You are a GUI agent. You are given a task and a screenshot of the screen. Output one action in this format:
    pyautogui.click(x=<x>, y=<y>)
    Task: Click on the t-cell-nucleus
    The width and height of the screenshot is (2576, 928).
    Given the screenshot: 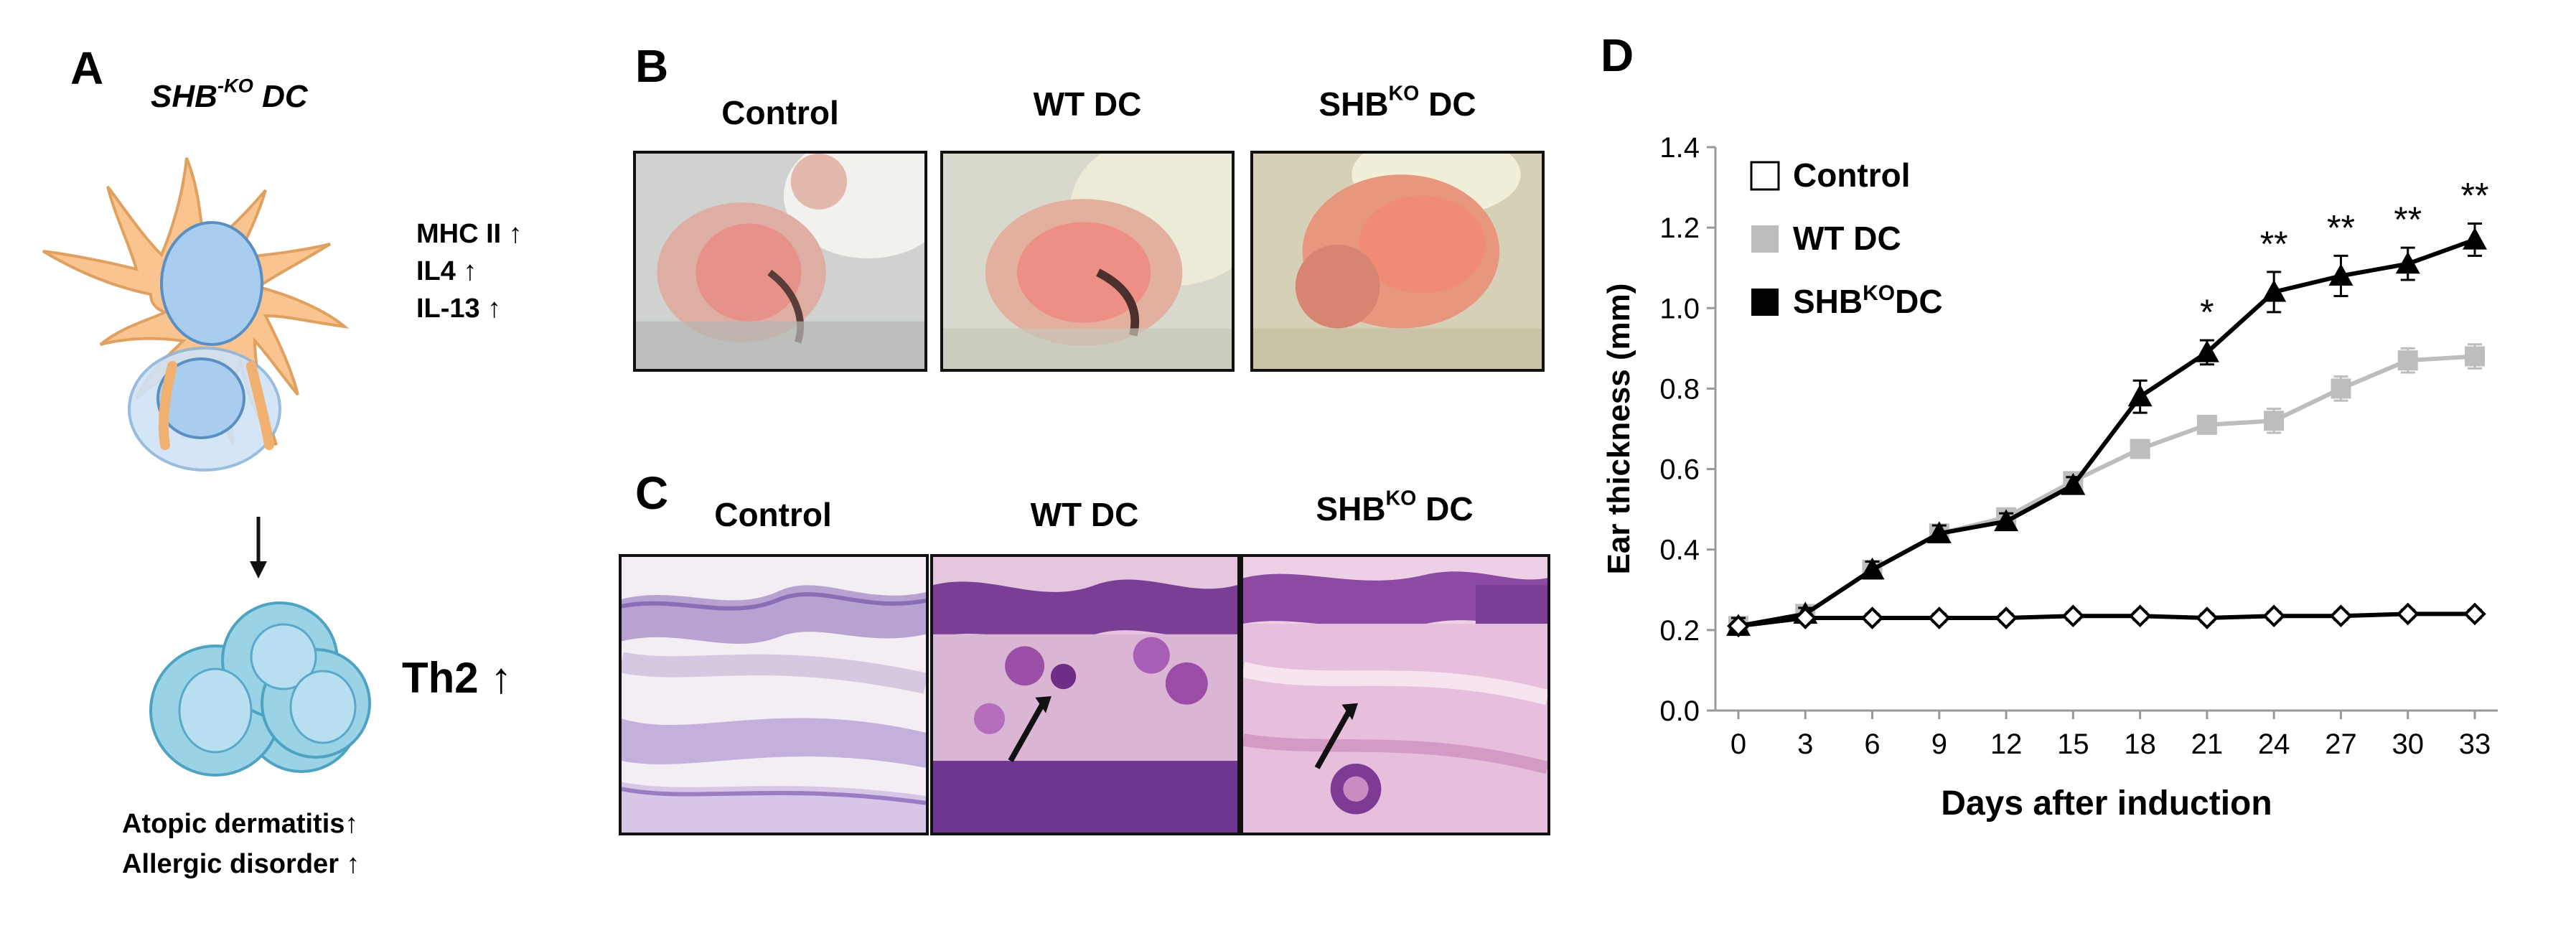 What is the action you would take?
    pyautogui.click(x=200, y=398)
    